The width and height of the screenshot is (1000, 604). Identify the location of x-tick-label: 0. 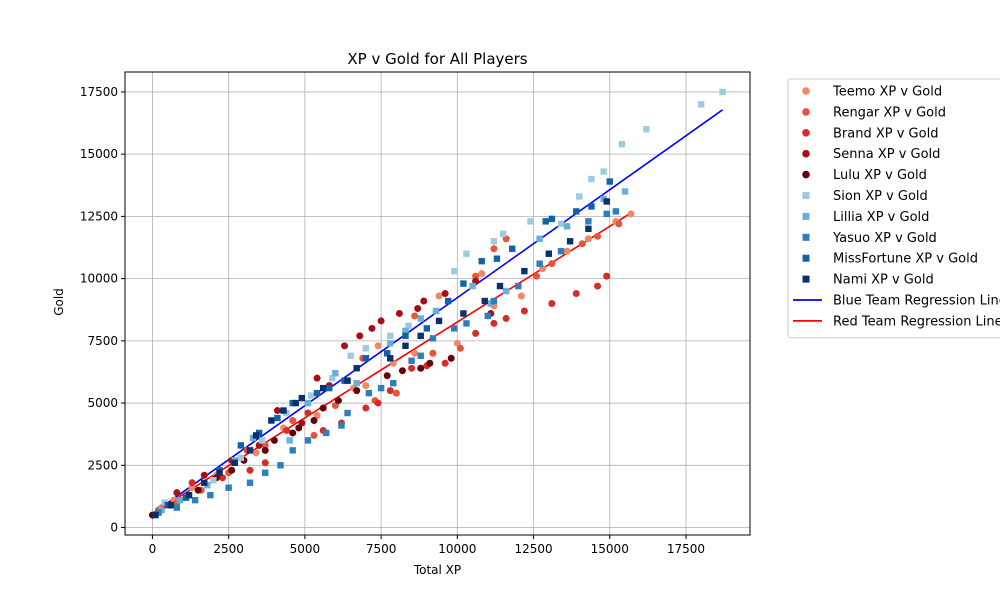
(153, 549).